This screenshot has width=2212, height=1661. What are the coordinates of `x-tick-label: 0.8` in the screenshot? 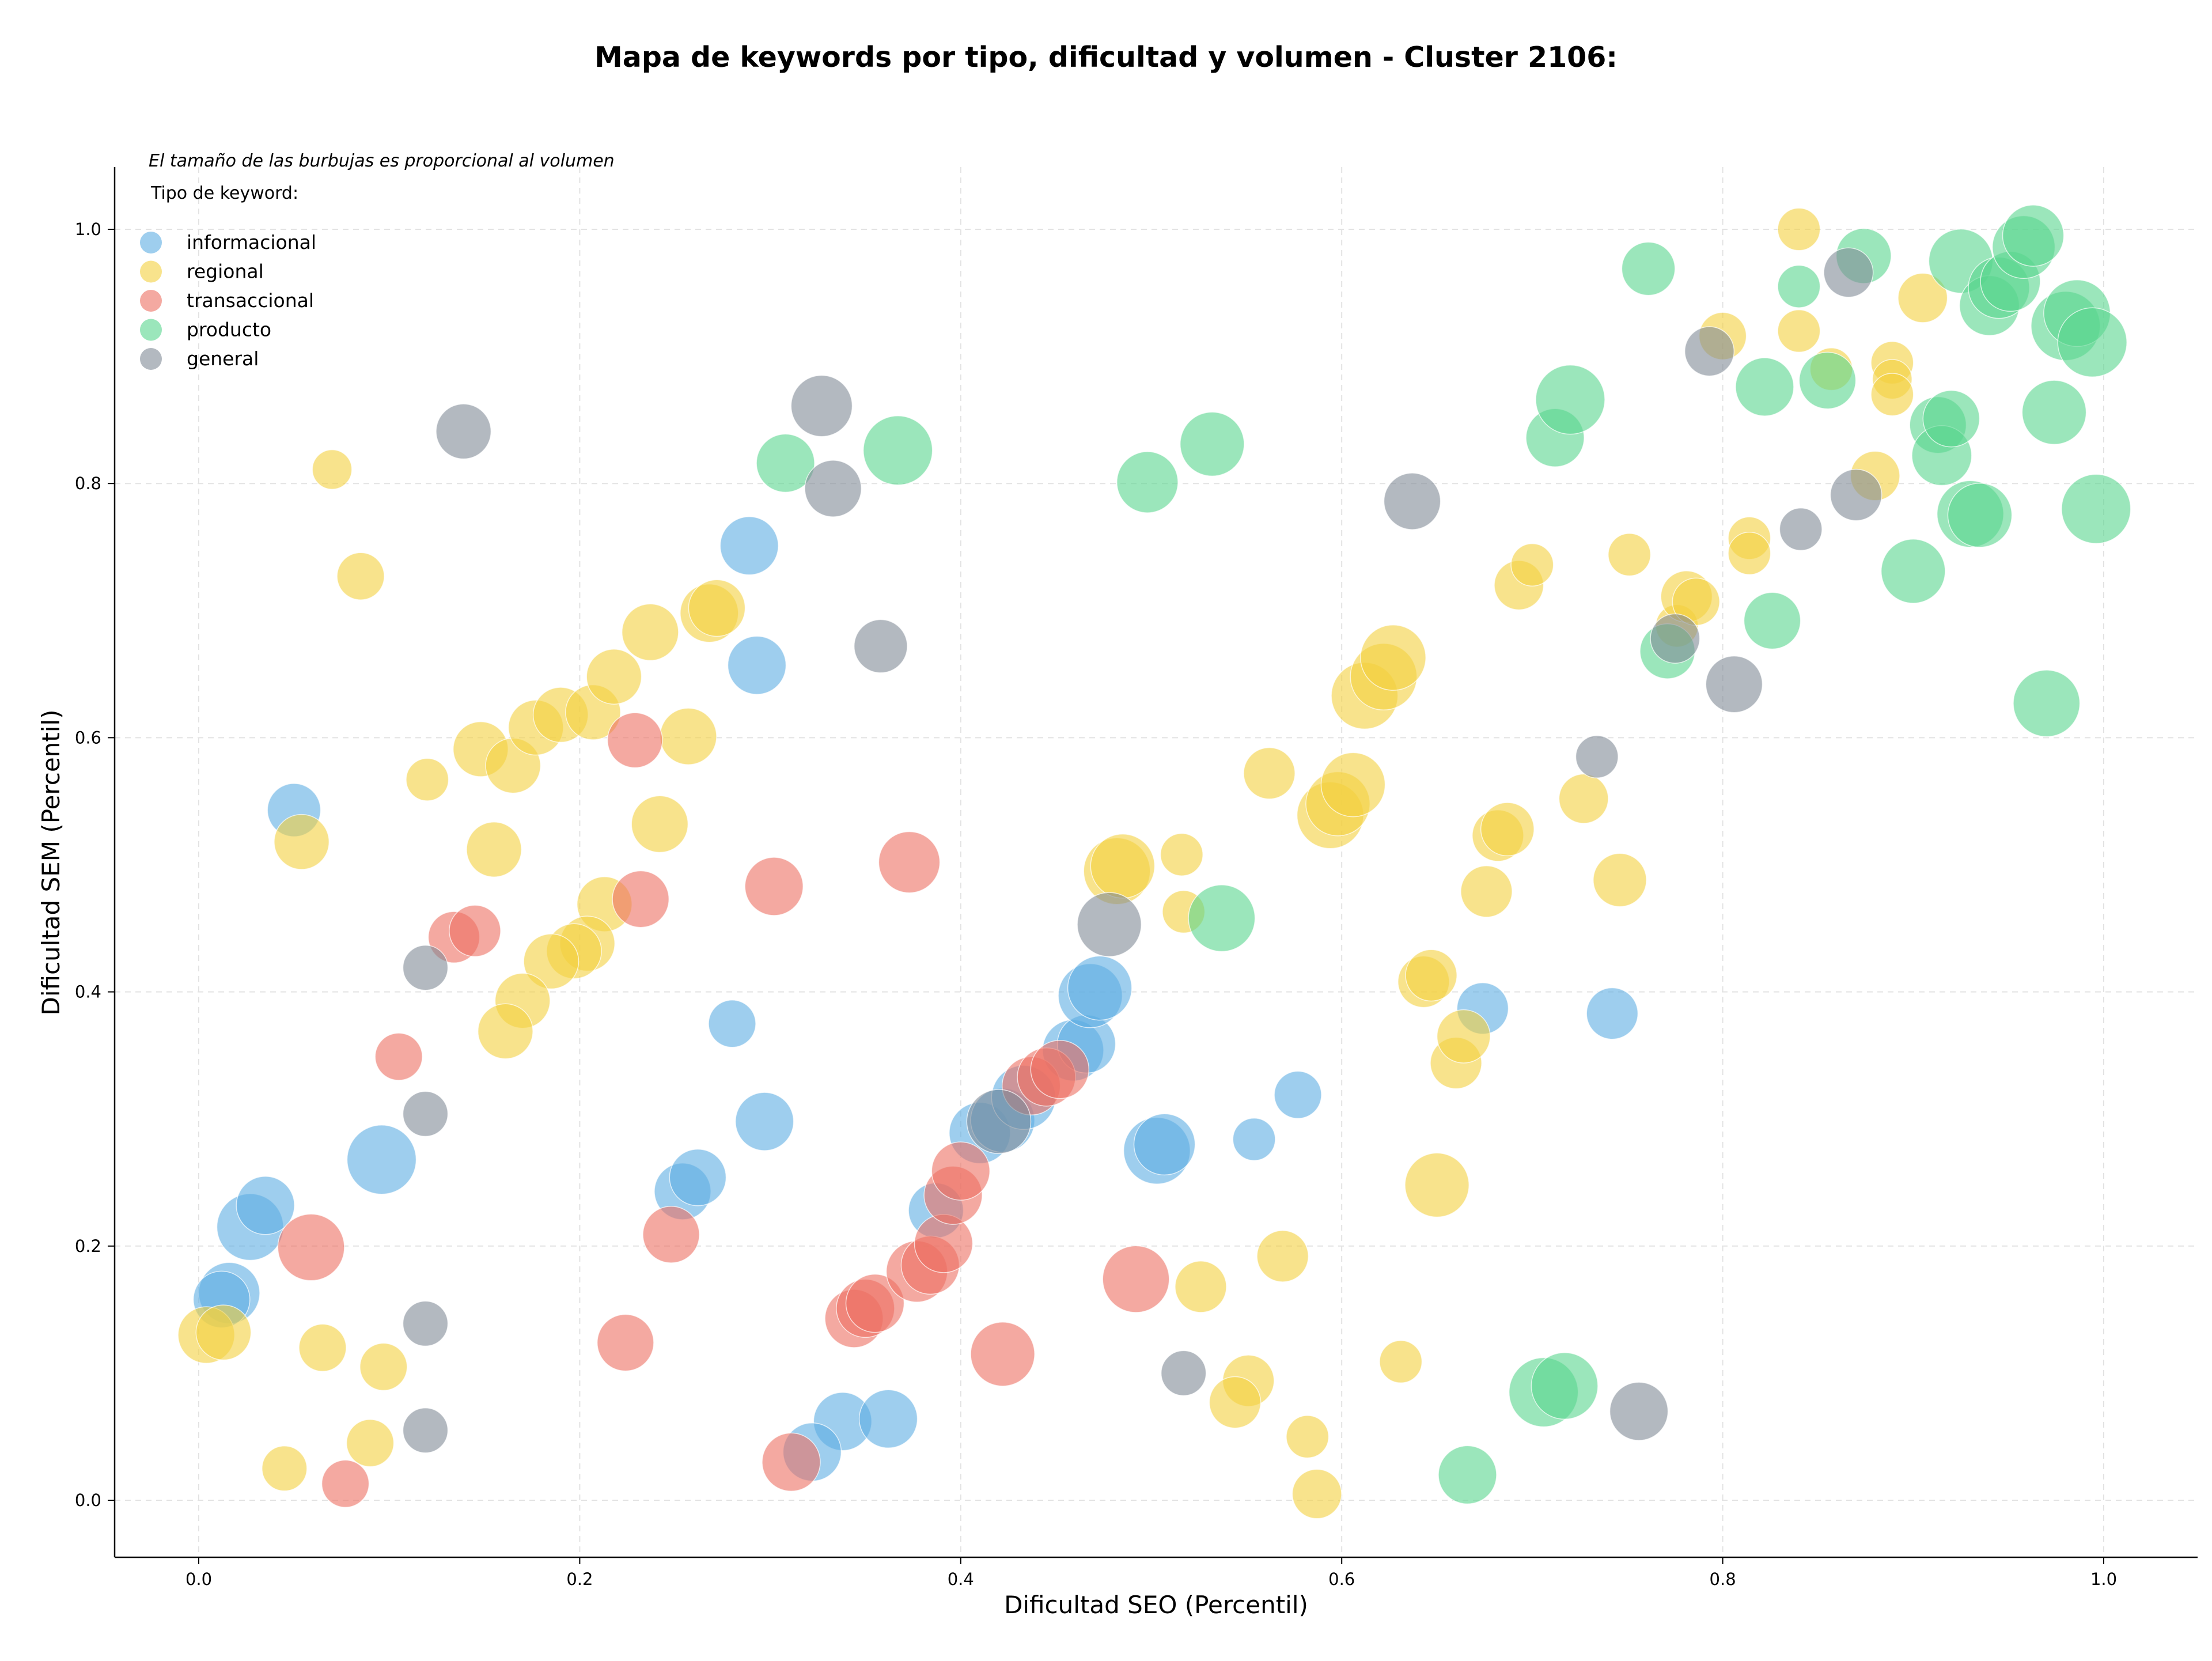 It's located at (1723, 1579).